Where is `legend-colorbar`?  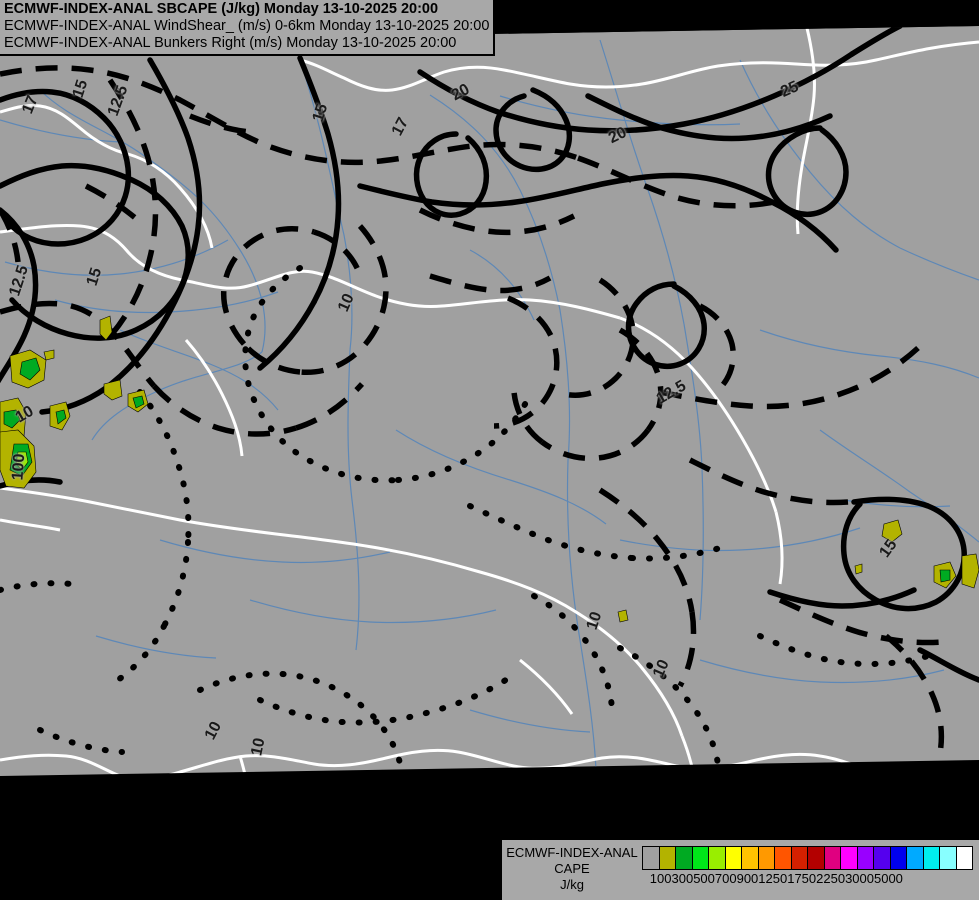
legend-colorbar is located at coordinates (807, 858).